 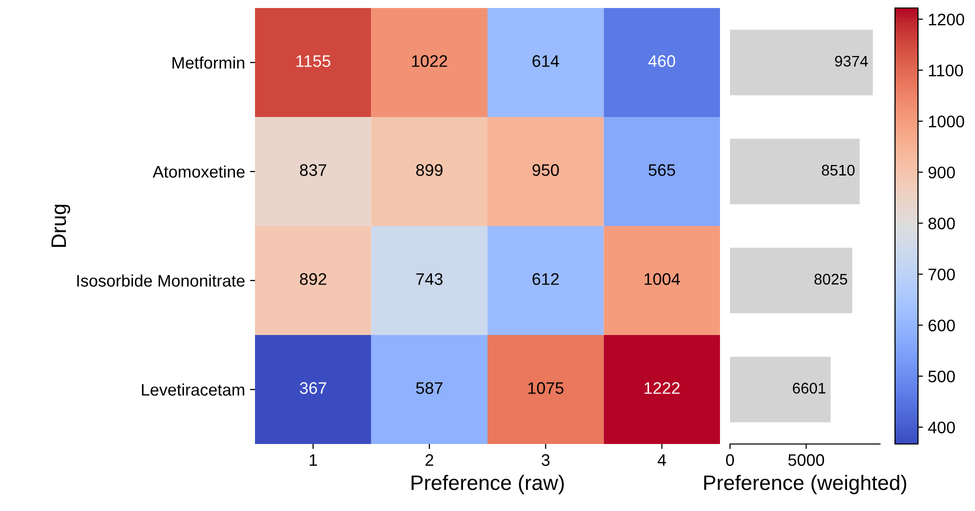 What do you see at coordinates (662, 460) in the screenshot?
I see `x-tick-label: 4` at bounding box center [662, 460].